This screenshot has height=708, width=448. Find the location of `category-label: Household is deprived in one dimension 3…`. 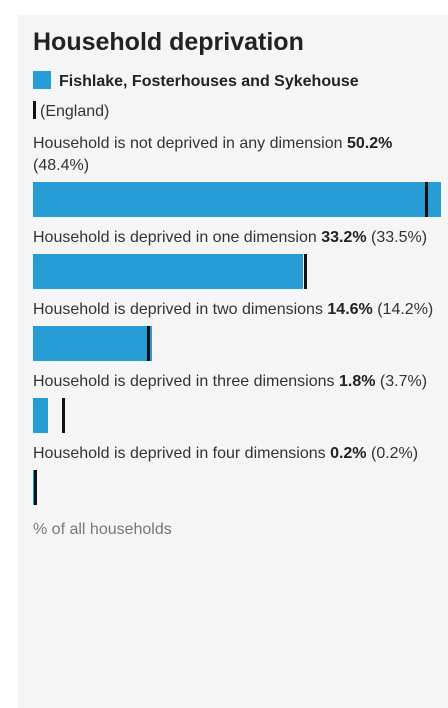

category-label: Household is deprived in one dimension 3… is located at coordinates (237, 238).